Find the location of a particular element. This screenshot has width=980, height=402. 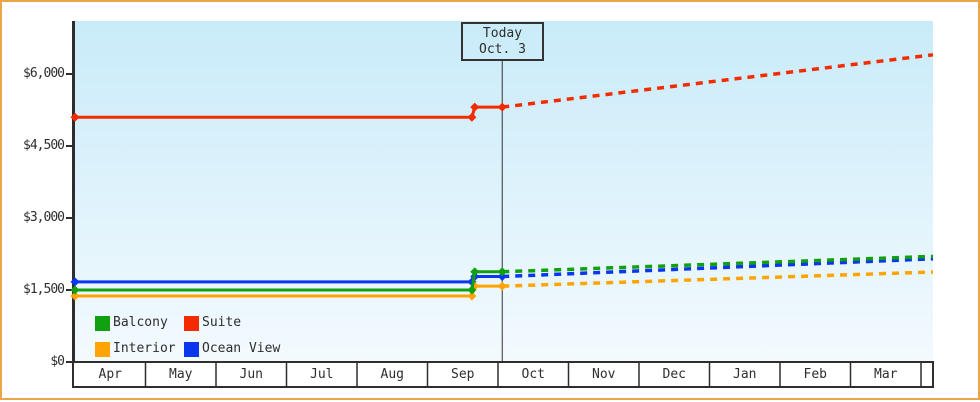

x-axis-month-label: Apr is located at coordinates (110, 374).